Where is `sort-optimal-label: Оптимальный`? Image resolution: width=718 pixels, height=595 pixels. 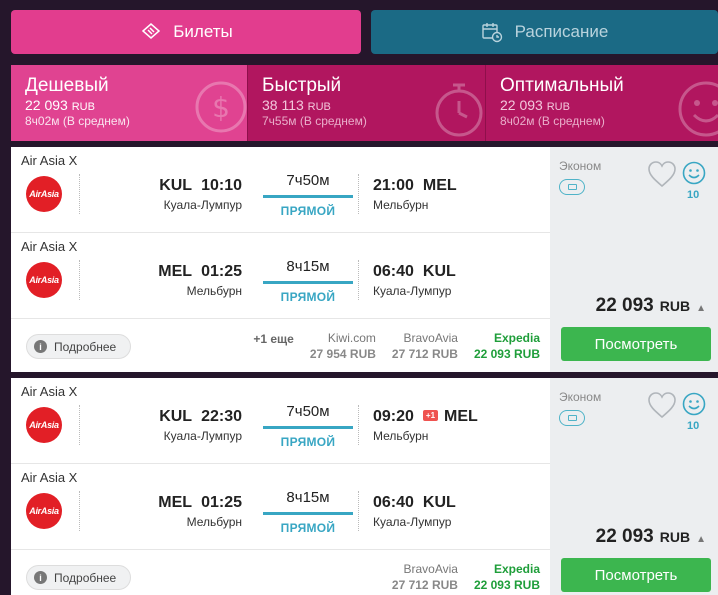
sort-optimal-label: Оптимальный is located at coordinates (562, 85).